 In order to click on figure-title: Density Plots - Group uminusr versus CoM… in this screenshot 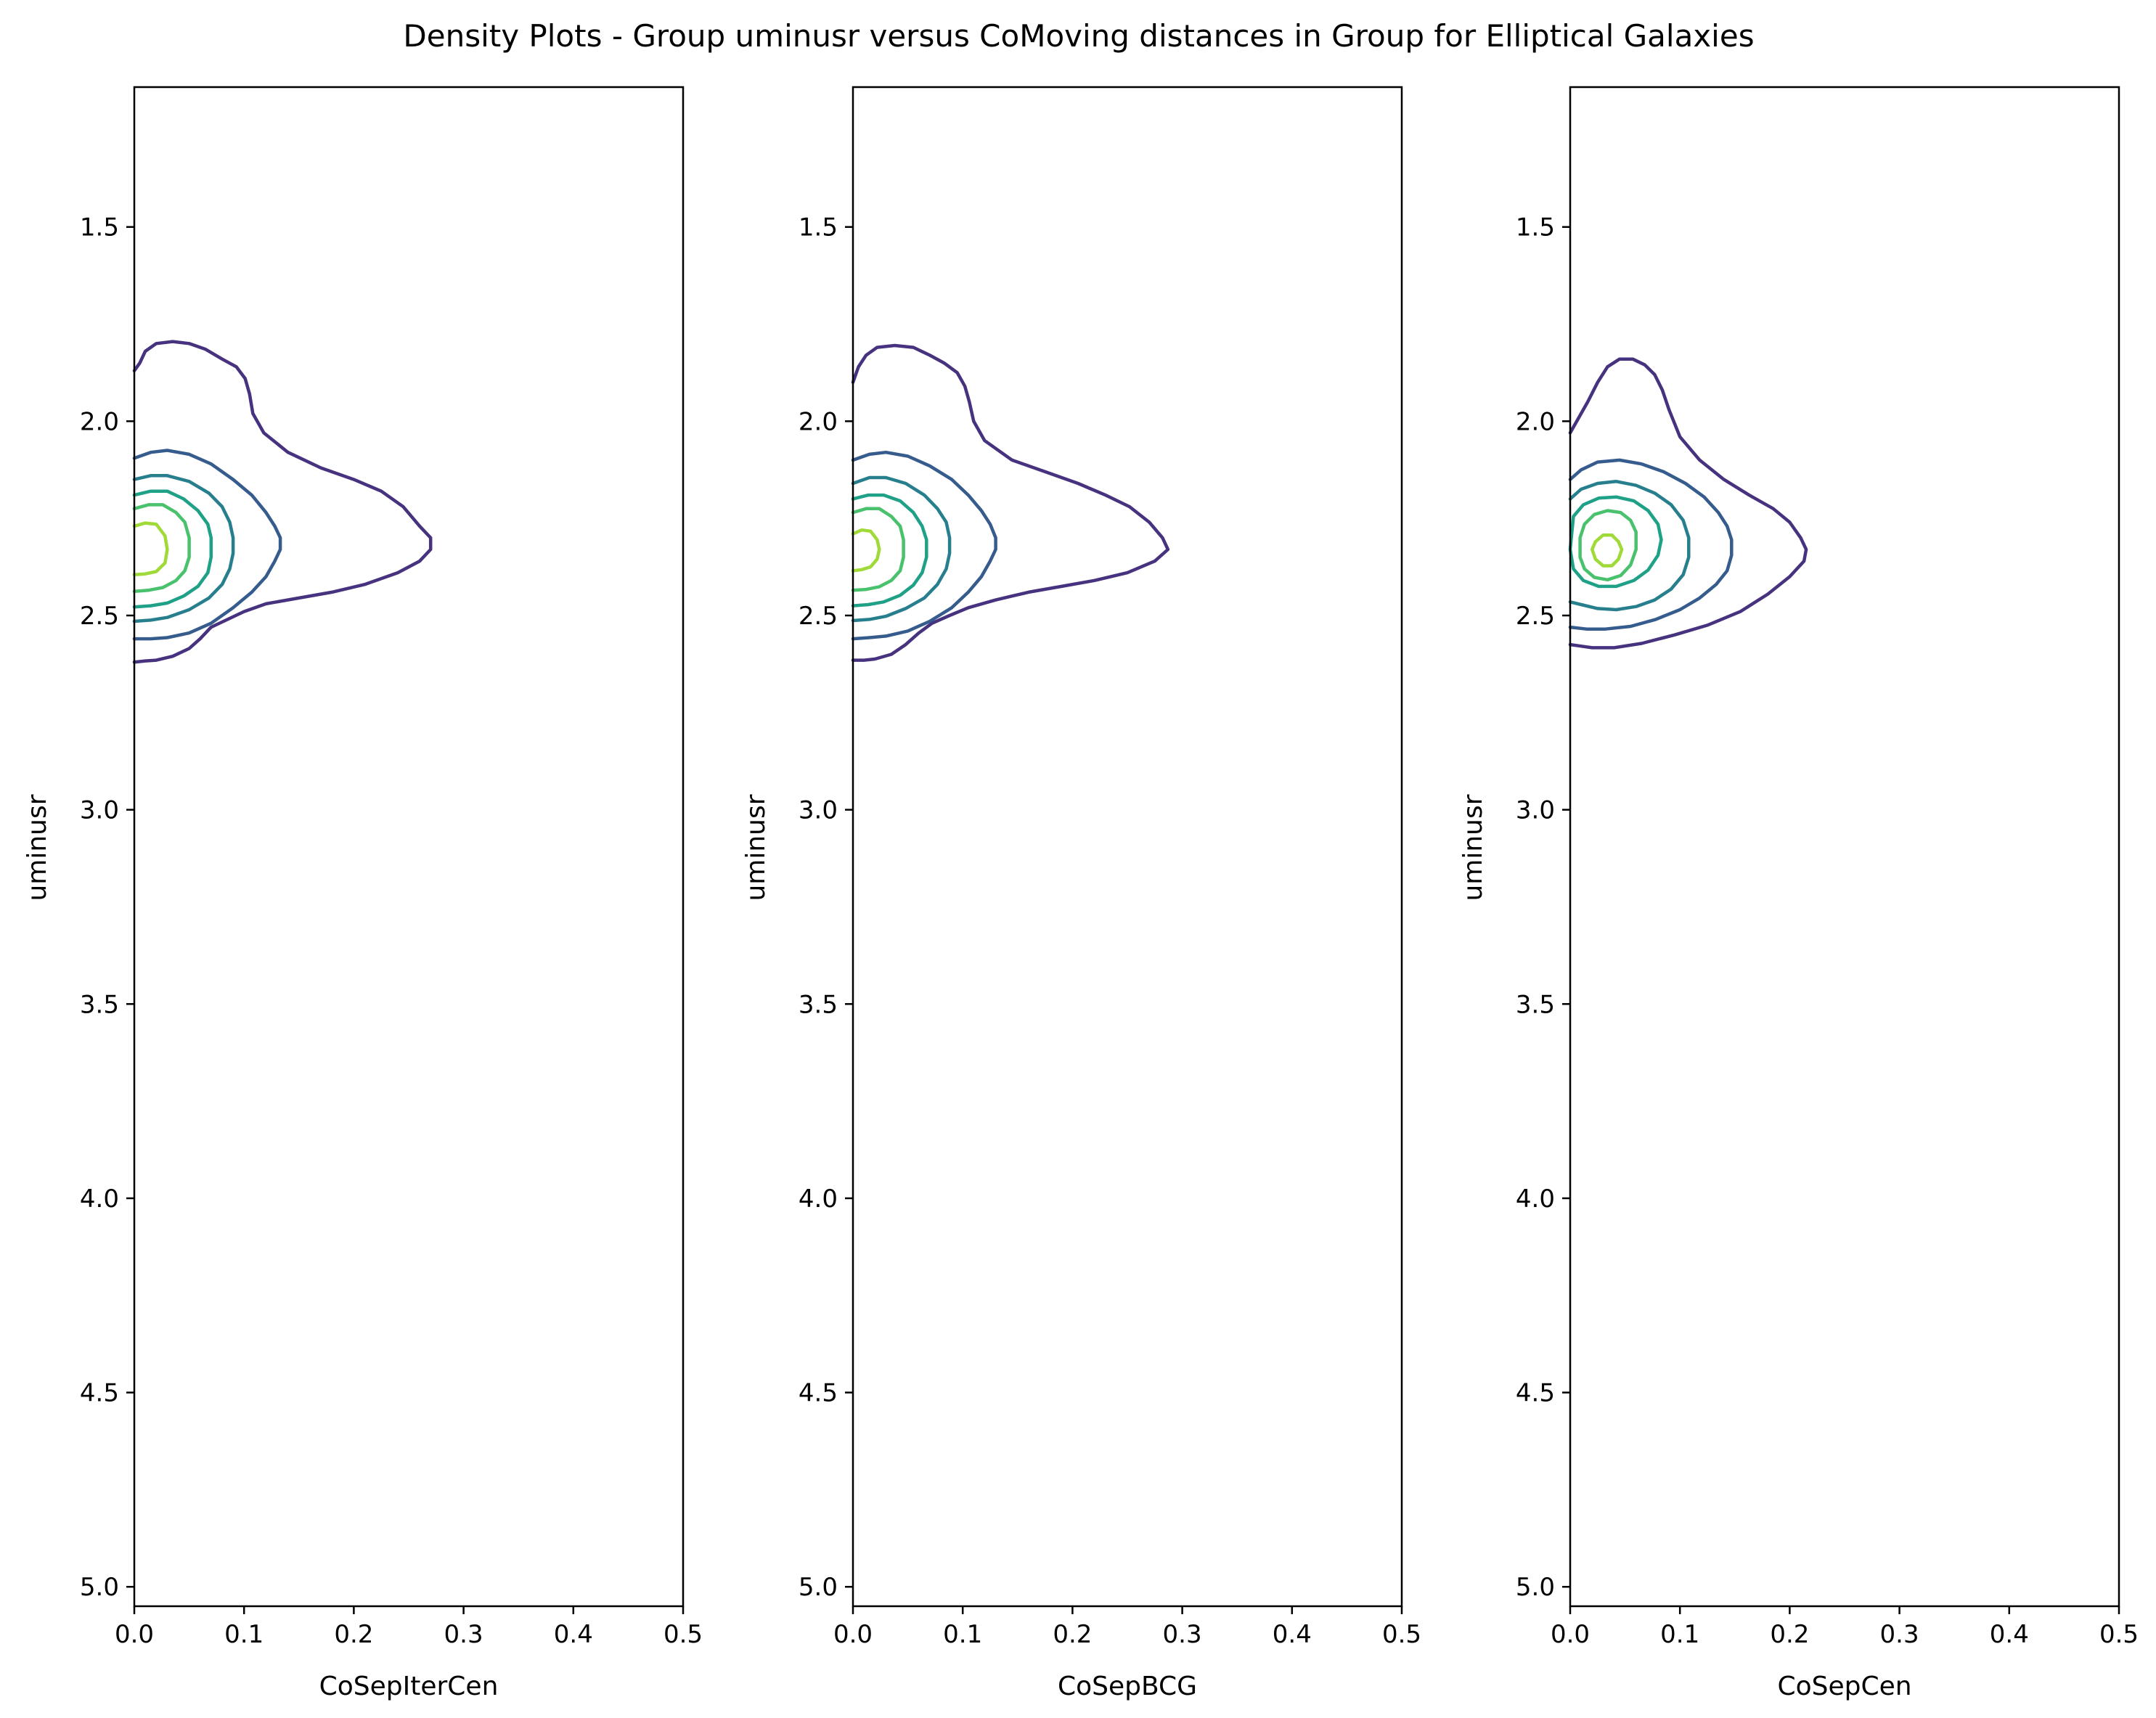, I will do `click(1078, 36)`.